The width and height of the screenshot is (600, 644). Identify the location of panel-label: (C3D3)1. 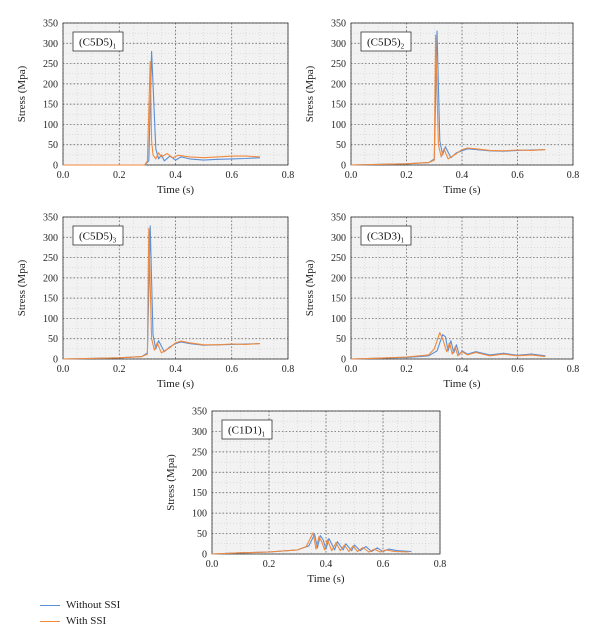
(386, 238).